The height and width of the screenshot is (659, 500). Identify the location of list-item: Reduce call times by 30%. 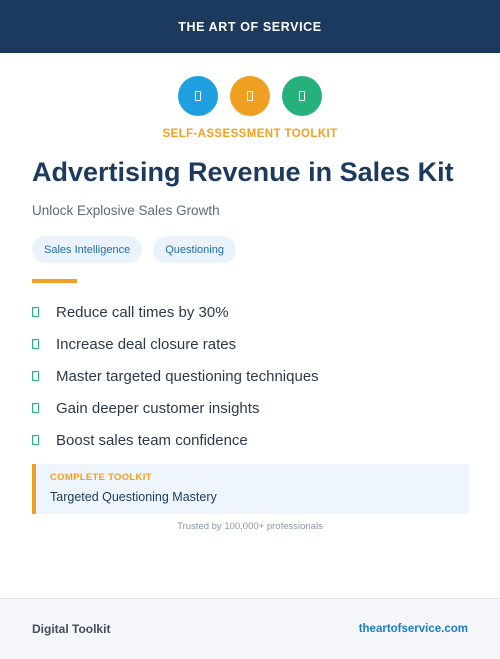
(252, 312).